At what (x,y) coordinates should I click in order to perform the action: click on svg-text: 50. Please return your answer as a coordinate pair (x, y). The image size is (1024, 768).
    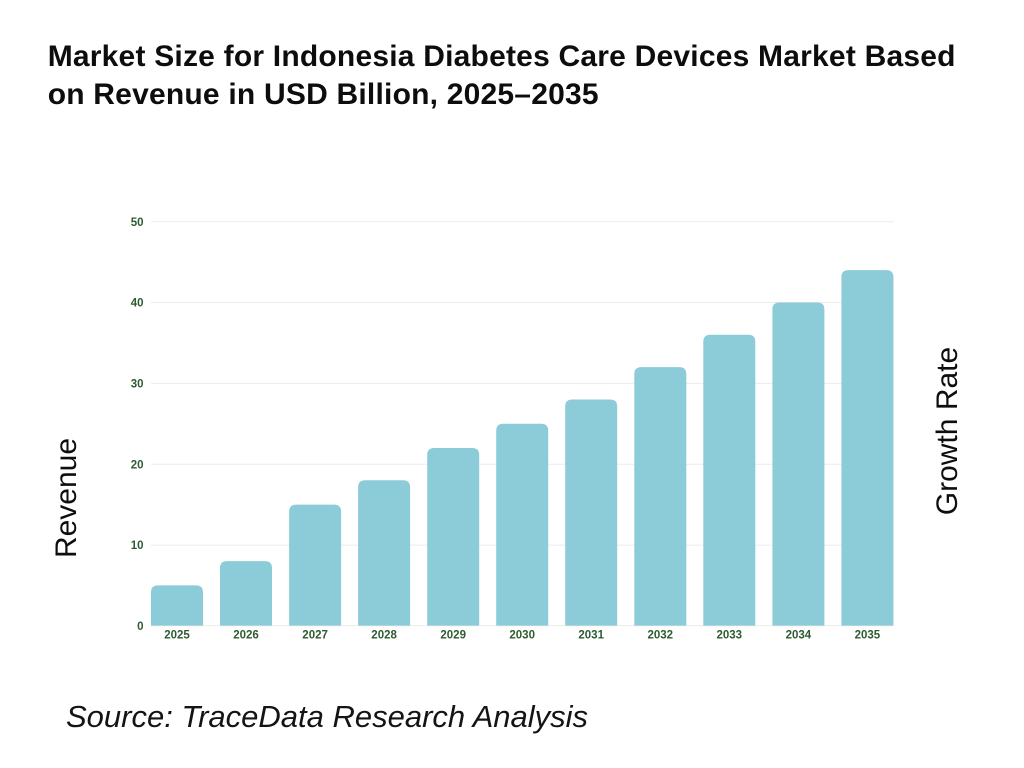
    Looking at the image, I should click on (137, 223).